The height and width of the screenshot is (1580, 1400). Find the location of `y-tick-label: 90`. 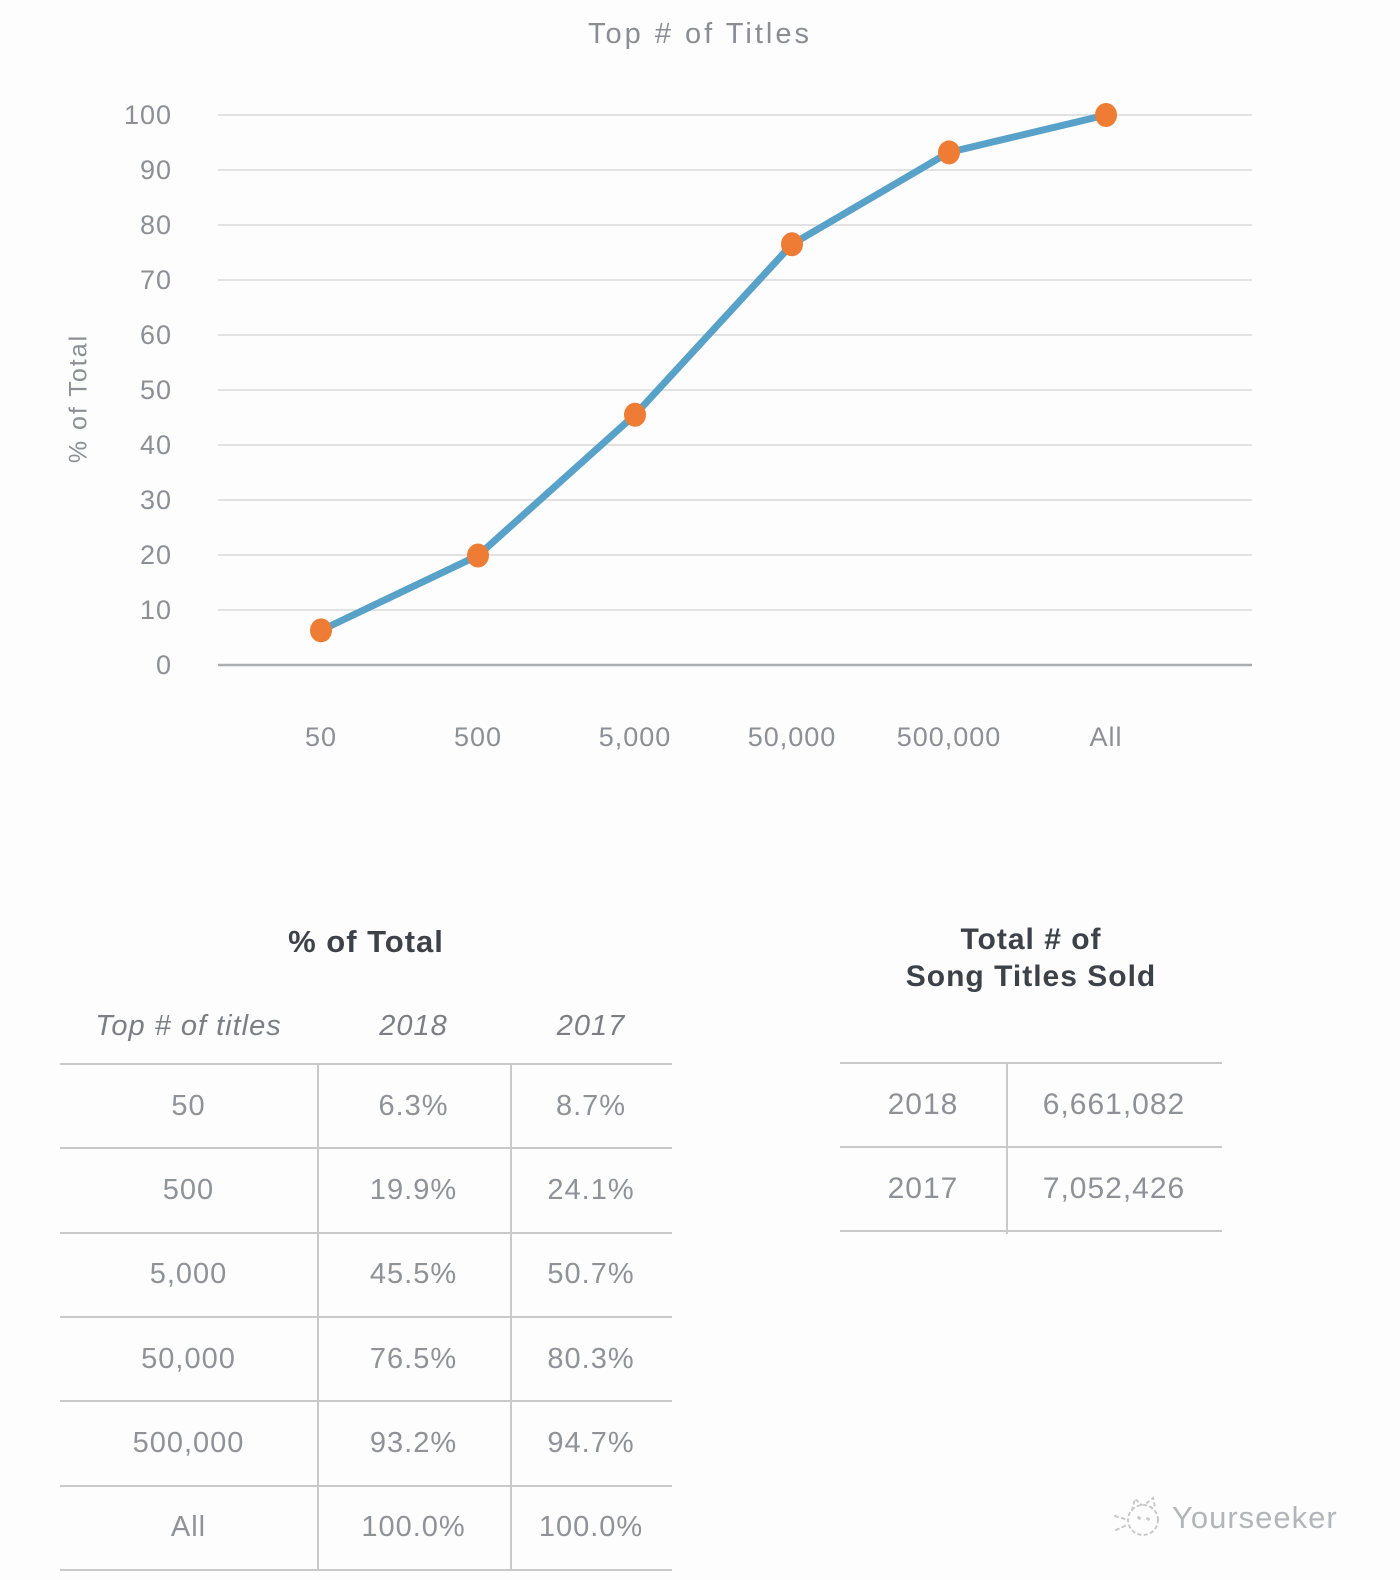

y-tick-label: 90 is located at coordinates (156, 170).